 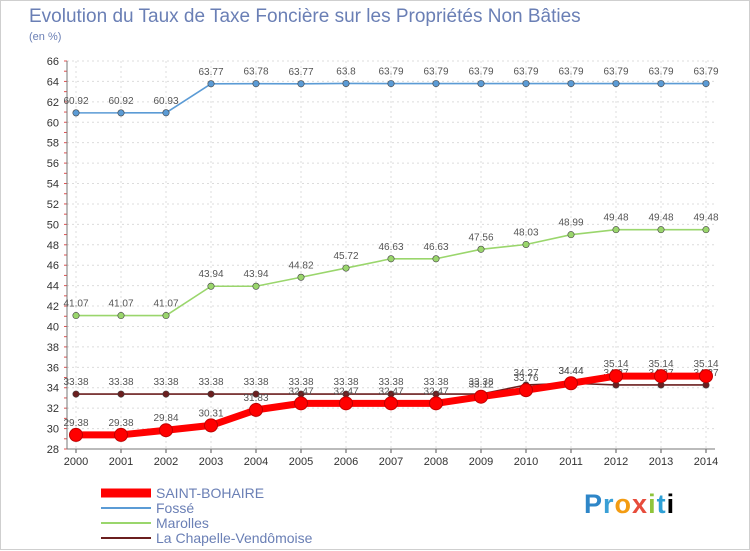 I want to click on x-tick-label: 2002, so click(x=166, y=462).